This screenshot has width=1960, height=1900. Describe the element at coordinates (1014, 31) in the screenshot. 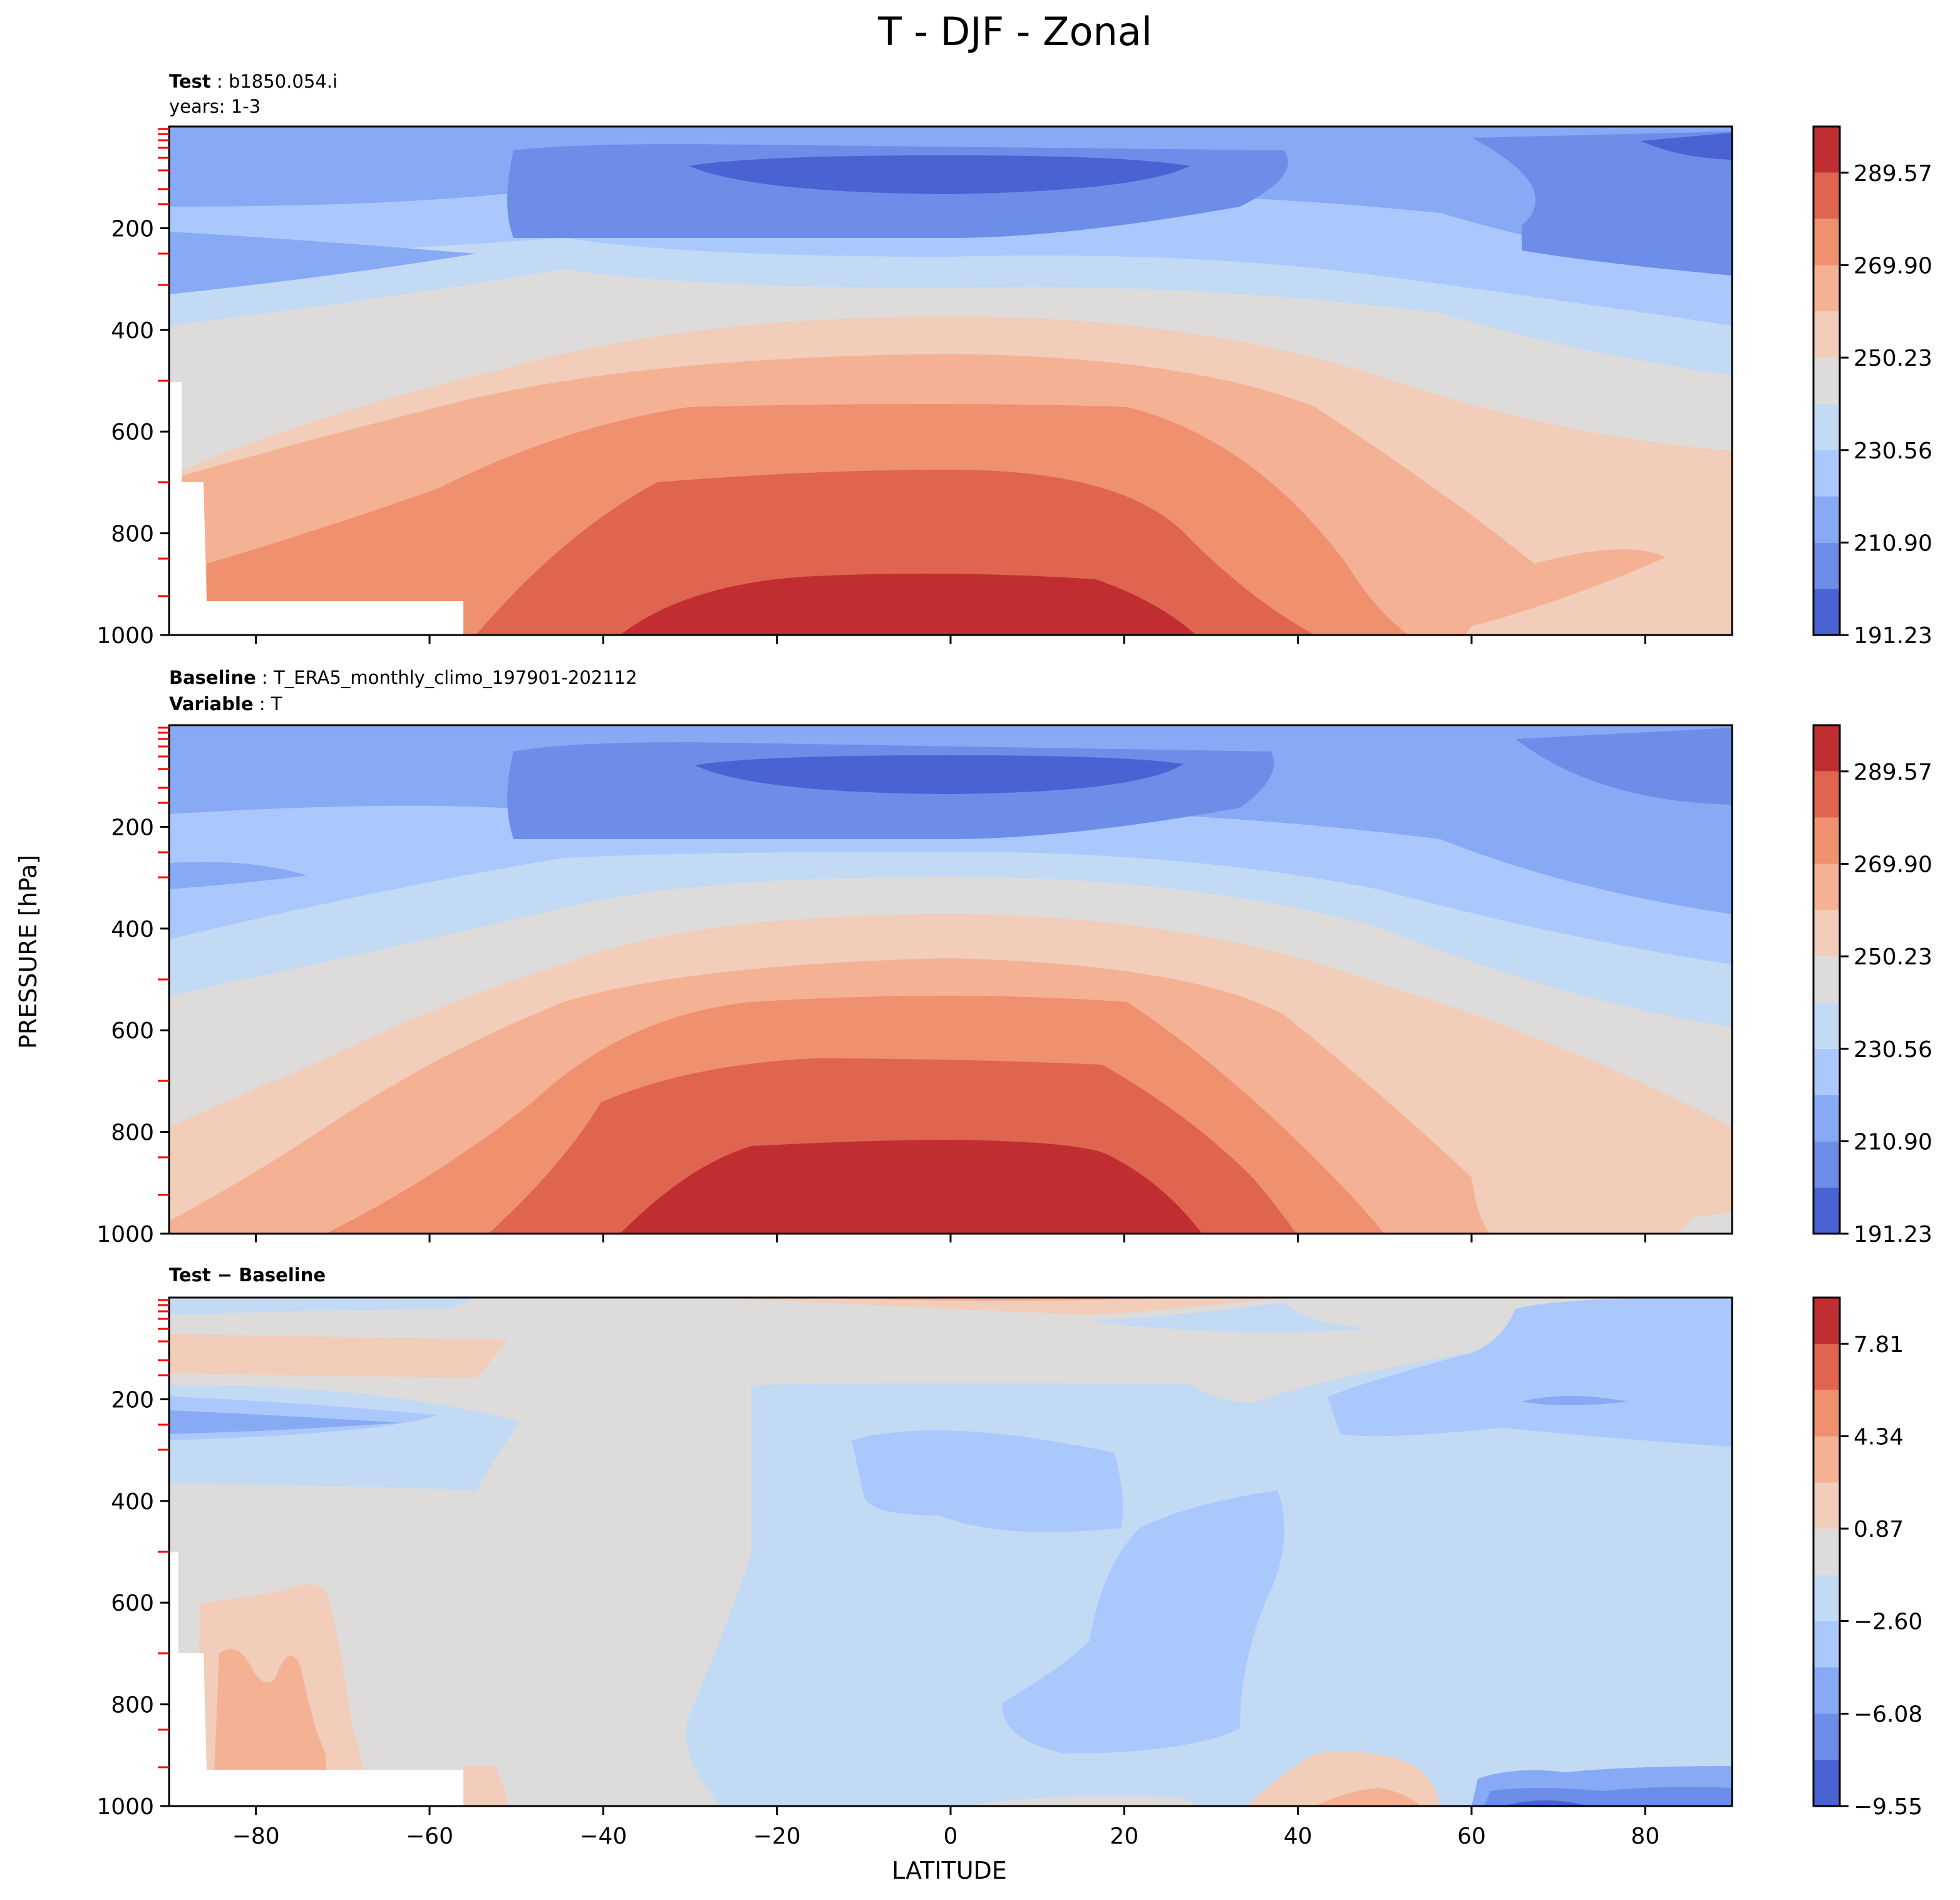

I see `figure-title: T - DJF - Zonal` at that location.